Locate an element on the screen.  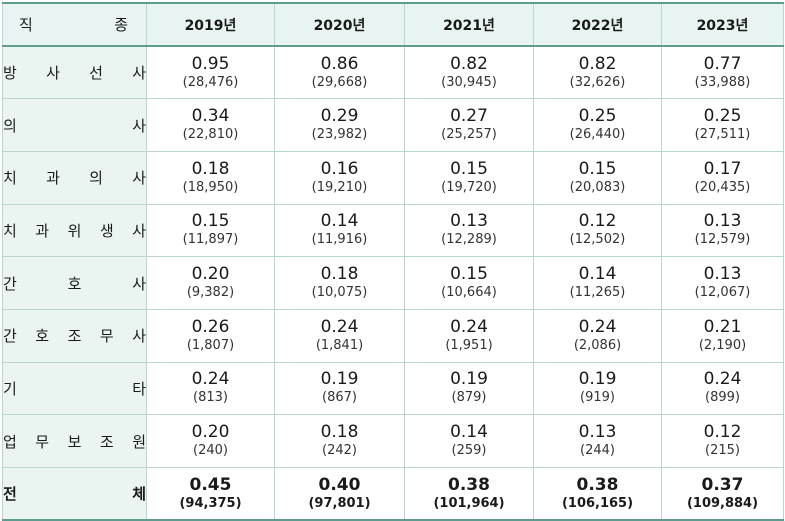
dose-value: 0.26 is located at coordinates (210, 326).